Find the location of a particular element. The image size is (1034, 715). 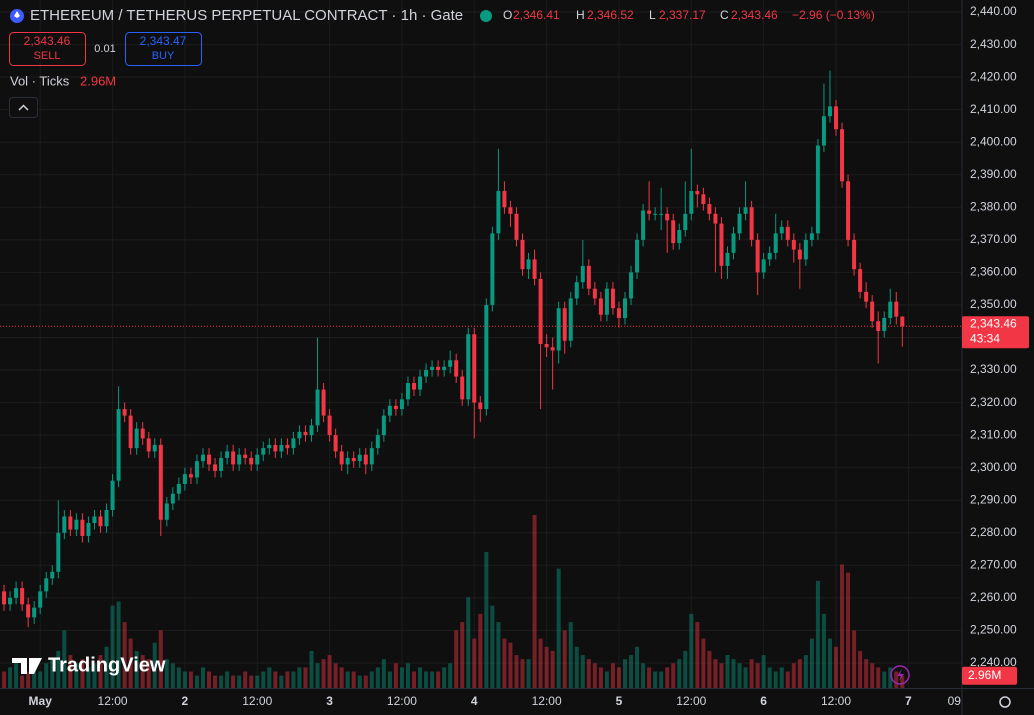

volume-tag is located at coordinates (989, 675).